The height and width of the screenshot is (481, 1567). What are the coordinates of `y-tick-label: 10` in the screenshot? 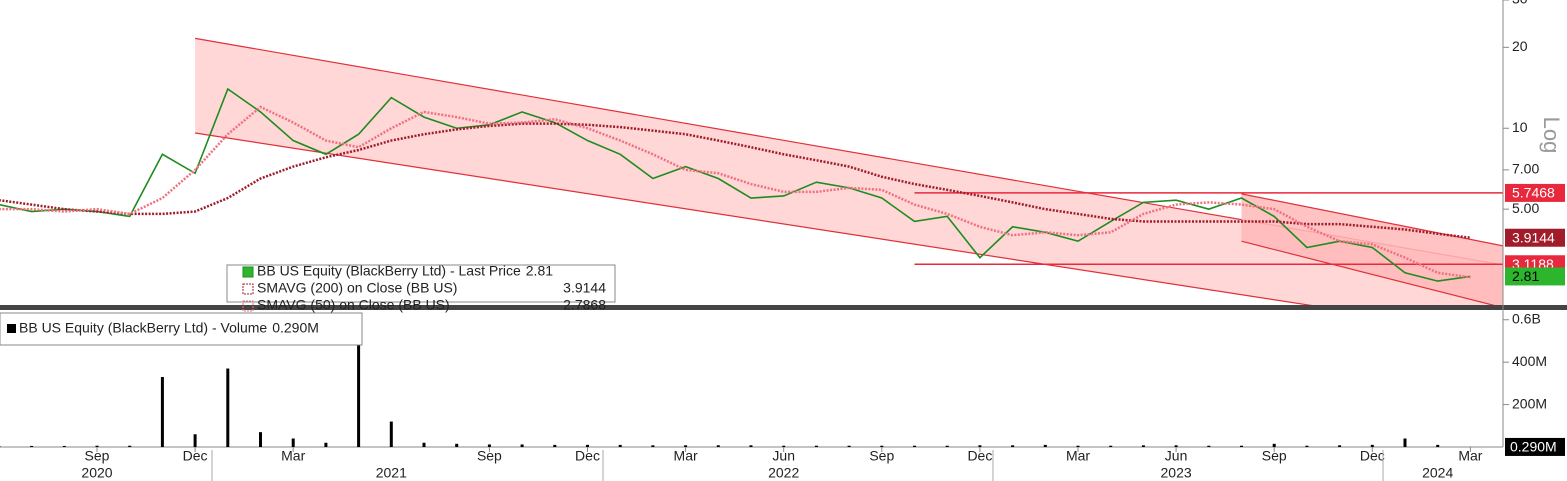 It's located at (1520, 127).